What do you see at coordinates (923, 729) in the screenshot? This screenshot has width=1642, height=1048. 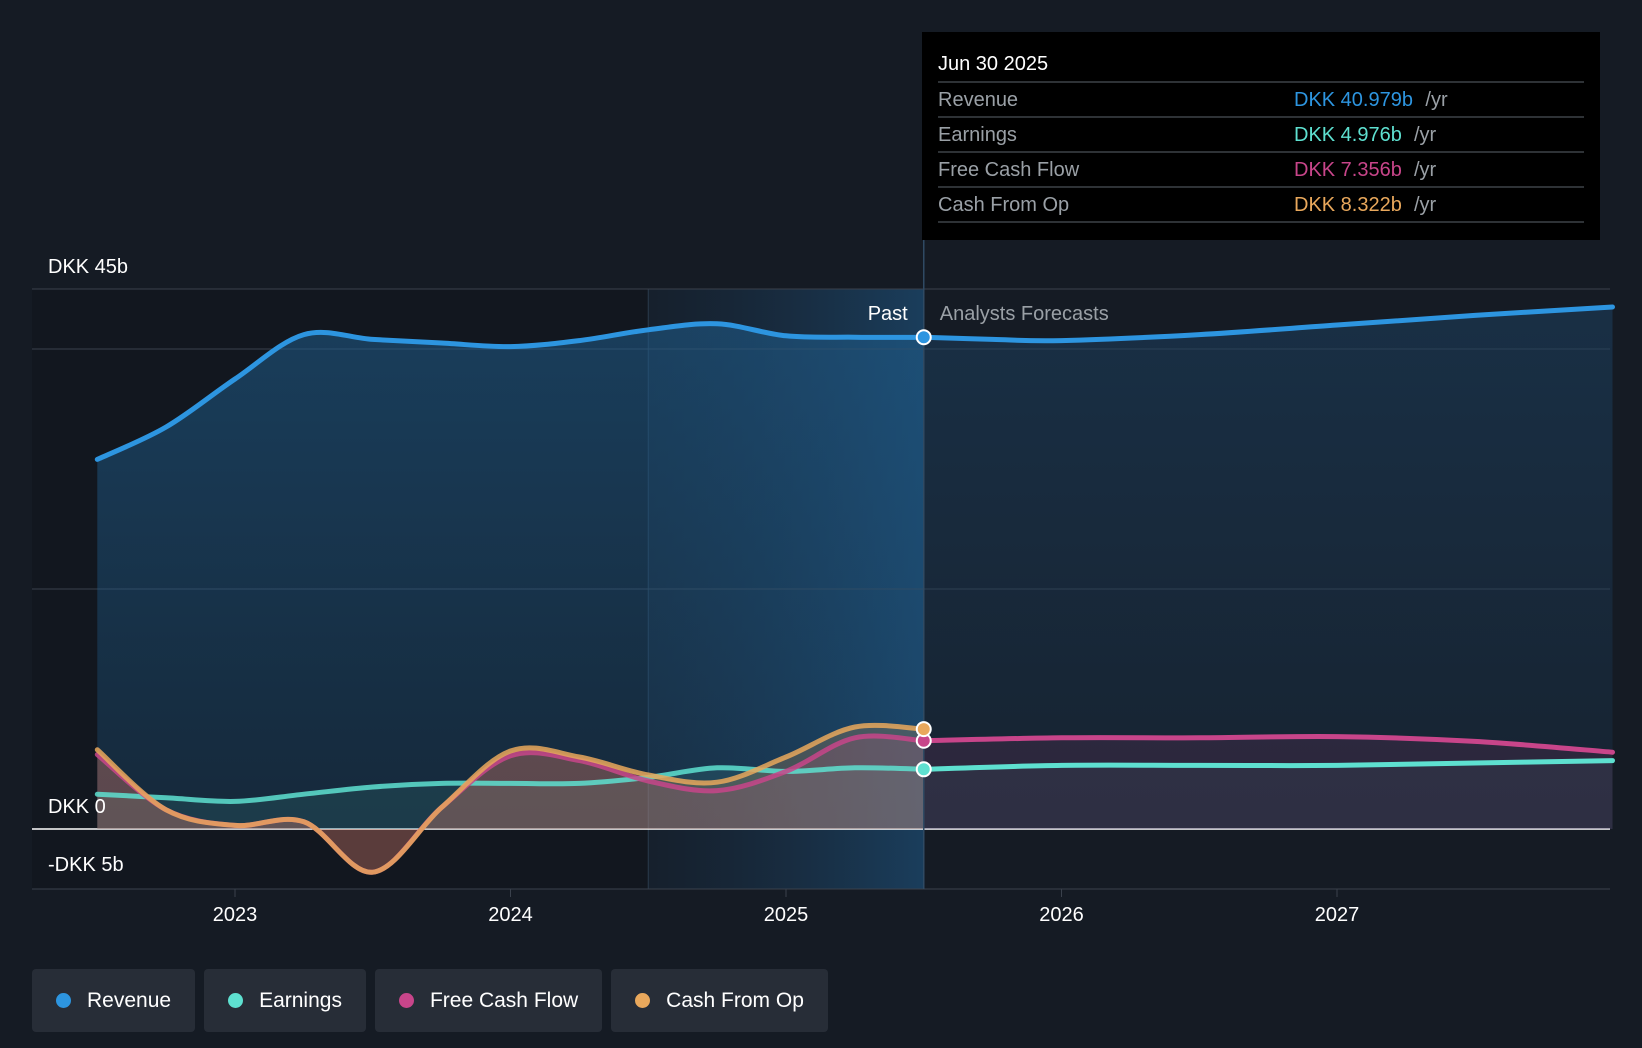 I see `cash-from-op-marker` at bounding box center [923, 729].